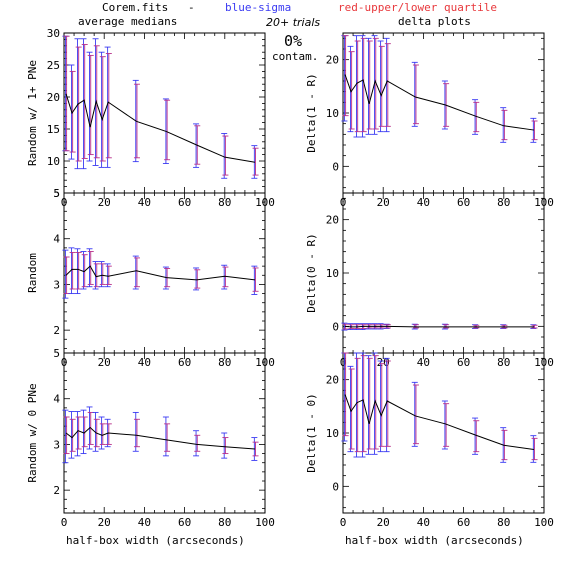 The image size is (574, 574). I want to click on annotation-percent: 0%, so click(293, 41).